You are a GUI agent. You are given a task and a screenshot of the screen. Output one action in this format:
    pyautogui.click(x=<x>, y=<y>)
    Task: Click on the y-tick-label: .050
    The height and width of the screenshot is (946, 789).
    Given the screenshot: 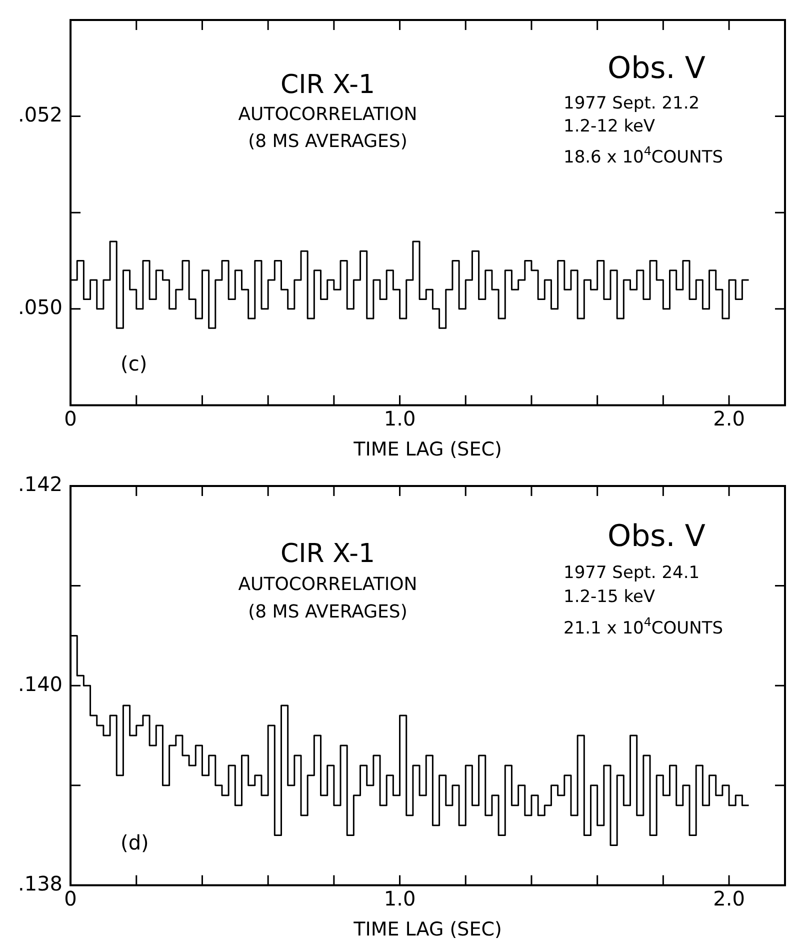 What is the action you would take?
    pyautogui.click(x=40, y=307)
    